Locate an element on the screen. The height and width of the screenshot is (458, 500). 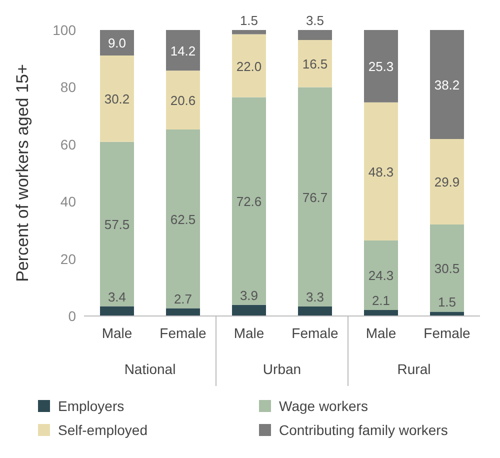
data-label: 25.3 is located at coordinates (381, 66).